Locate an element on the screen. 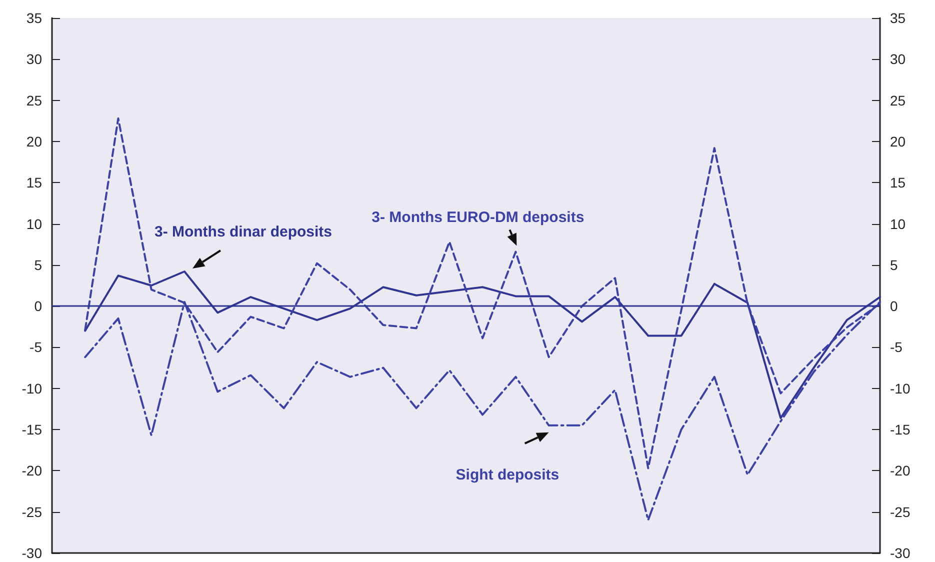  y2-tick-label: 15 is located at coordinates (898, 182).